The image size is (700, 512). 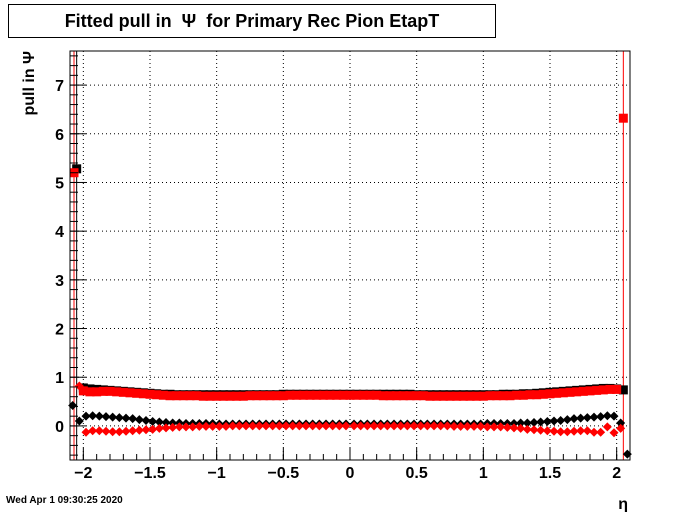 What do you see at coordinates (217, 473) in the screenshot?
I see `x-tick-label: −1` at bounding box center [217, 473].